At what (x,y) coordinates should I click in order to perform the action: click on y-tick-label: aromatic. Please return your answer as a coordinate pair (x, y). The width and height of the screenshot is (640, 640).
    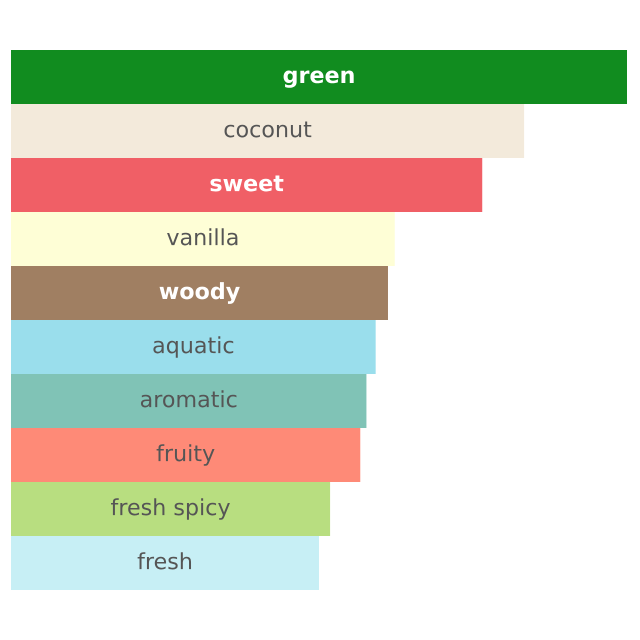
    Looking at the image, I should click on (188, 399).